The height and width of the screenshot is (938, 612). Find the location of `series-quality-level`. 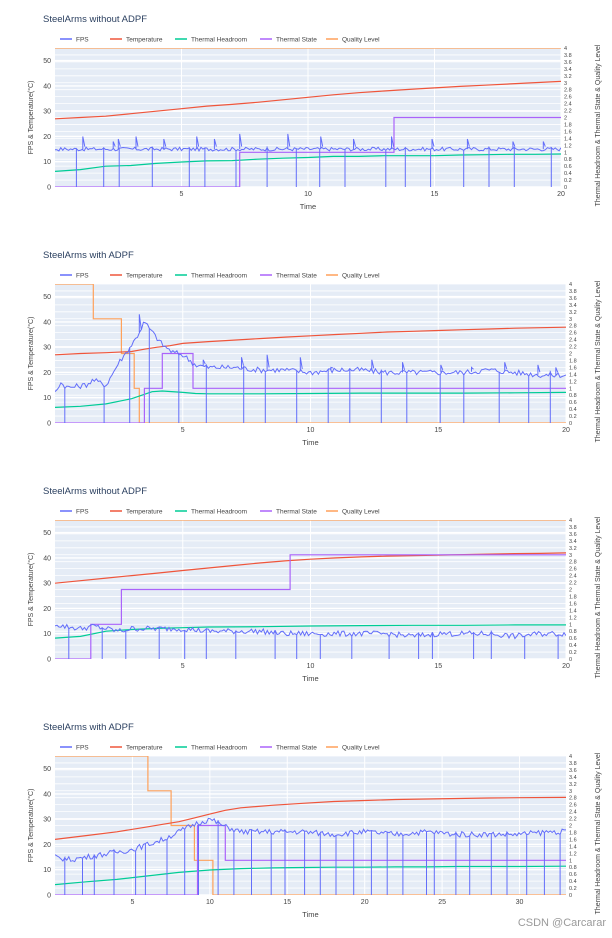

series-quality-level is located at coordinates (310, 825).